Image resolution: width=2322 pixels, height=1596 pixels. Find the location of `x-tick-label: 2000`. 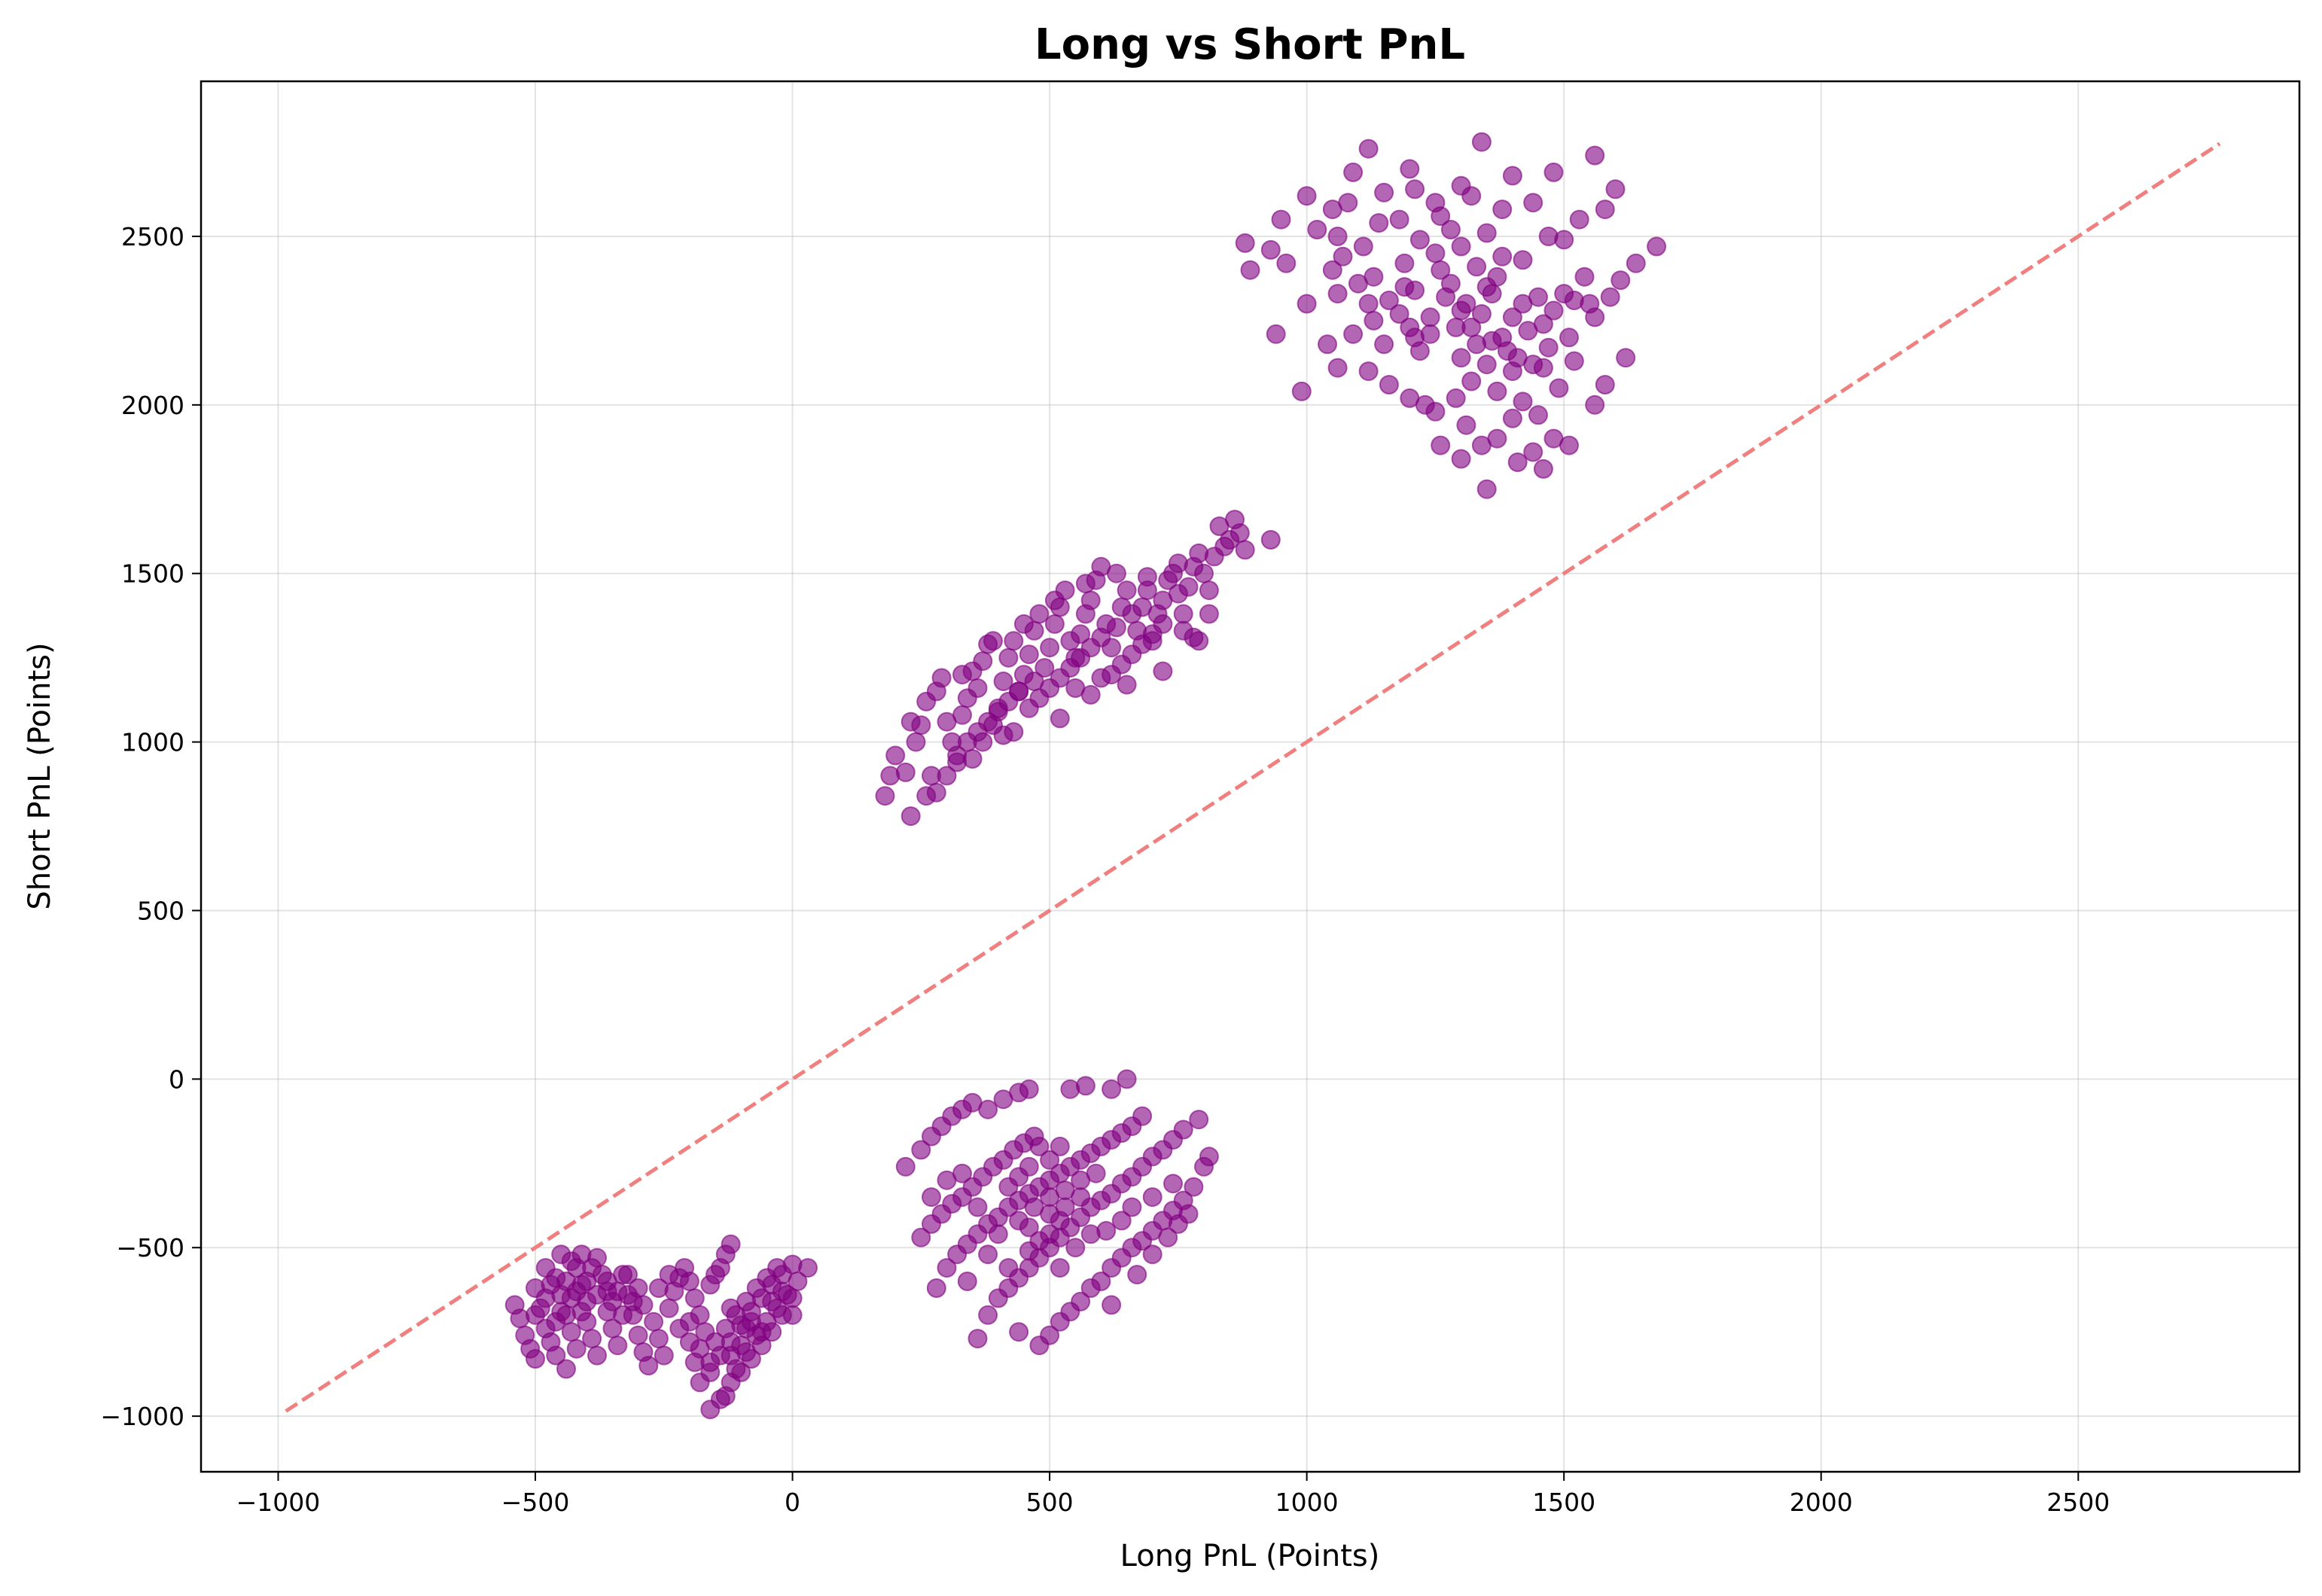

x-tick-label: 2000 is located at coordinates (1821, 1503).